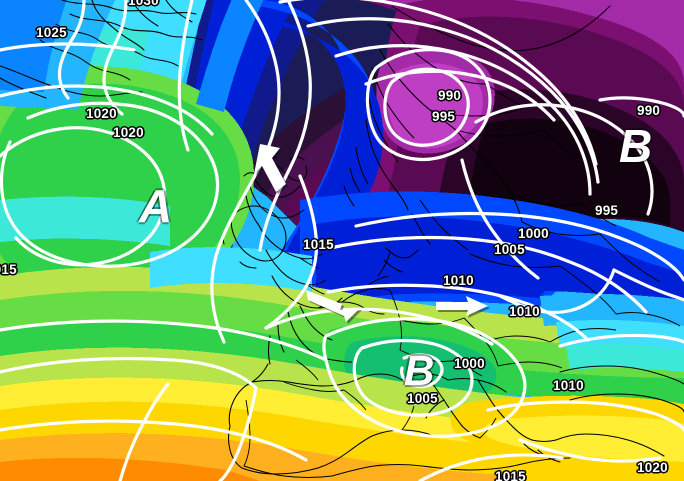 This screenshot has height=481, width=684. What do you see at coordinates (143, 4) in the screenshot?
I see `isobar-label: 1030` at bounding box center [143, 4].